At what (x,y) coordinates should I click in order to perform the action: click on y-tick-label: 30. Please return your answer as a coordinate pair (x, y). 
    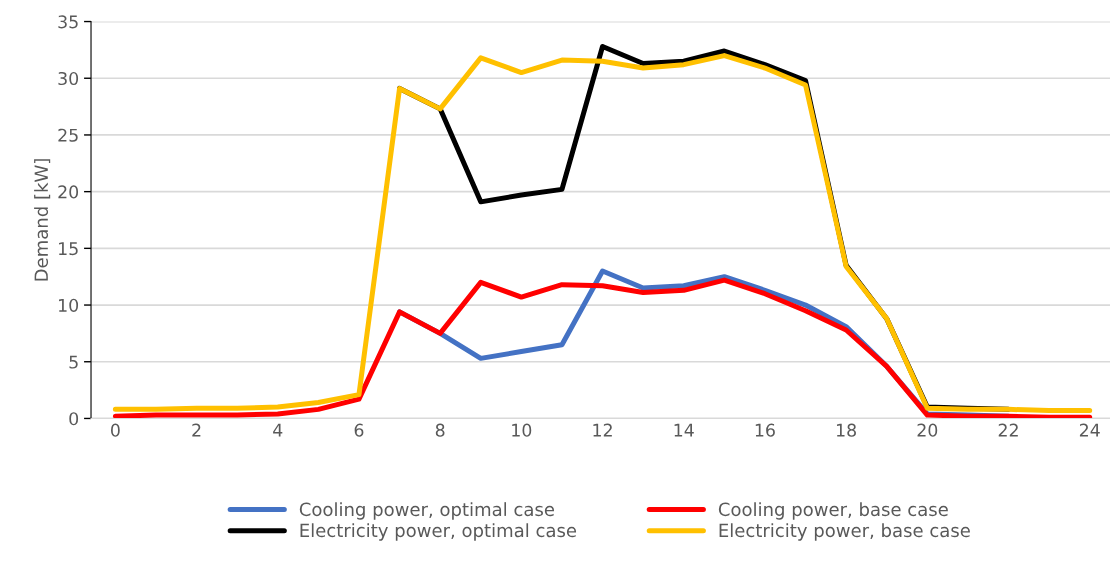
    Looking at the image, I should click on (68, 78).